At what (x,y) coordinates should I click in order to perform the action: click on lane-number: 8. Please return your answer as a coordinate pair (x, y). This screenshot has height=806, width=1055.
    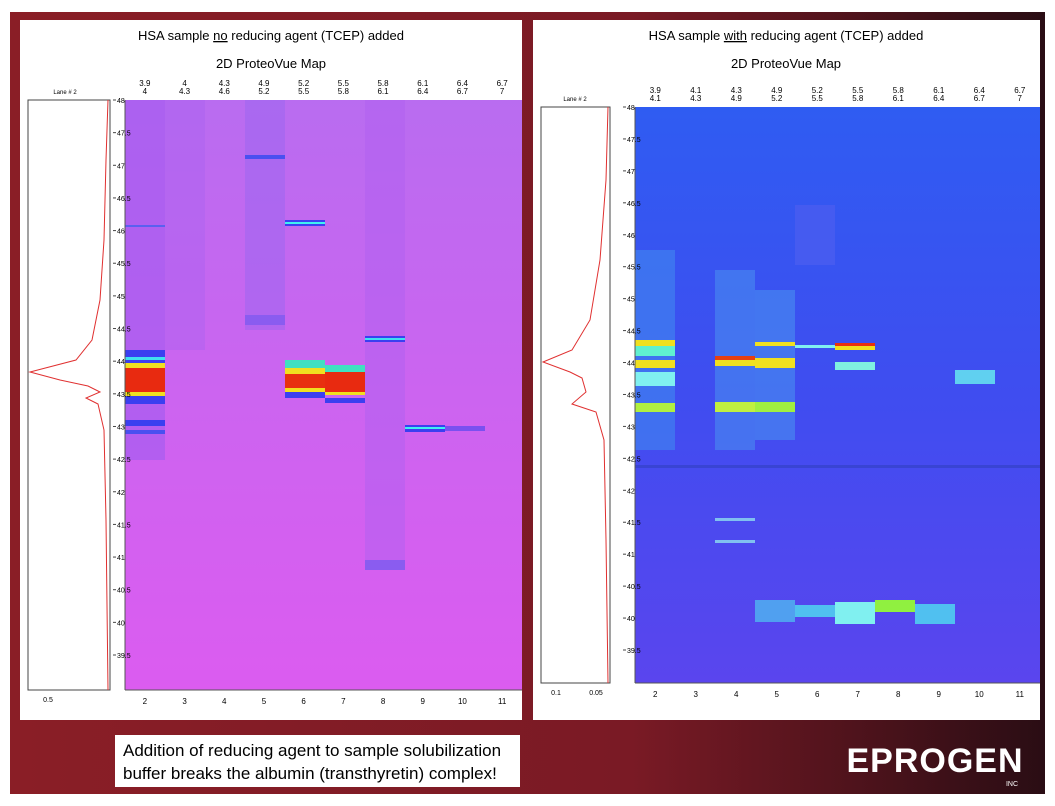
    Looking at the image, I should click on (898, 694).